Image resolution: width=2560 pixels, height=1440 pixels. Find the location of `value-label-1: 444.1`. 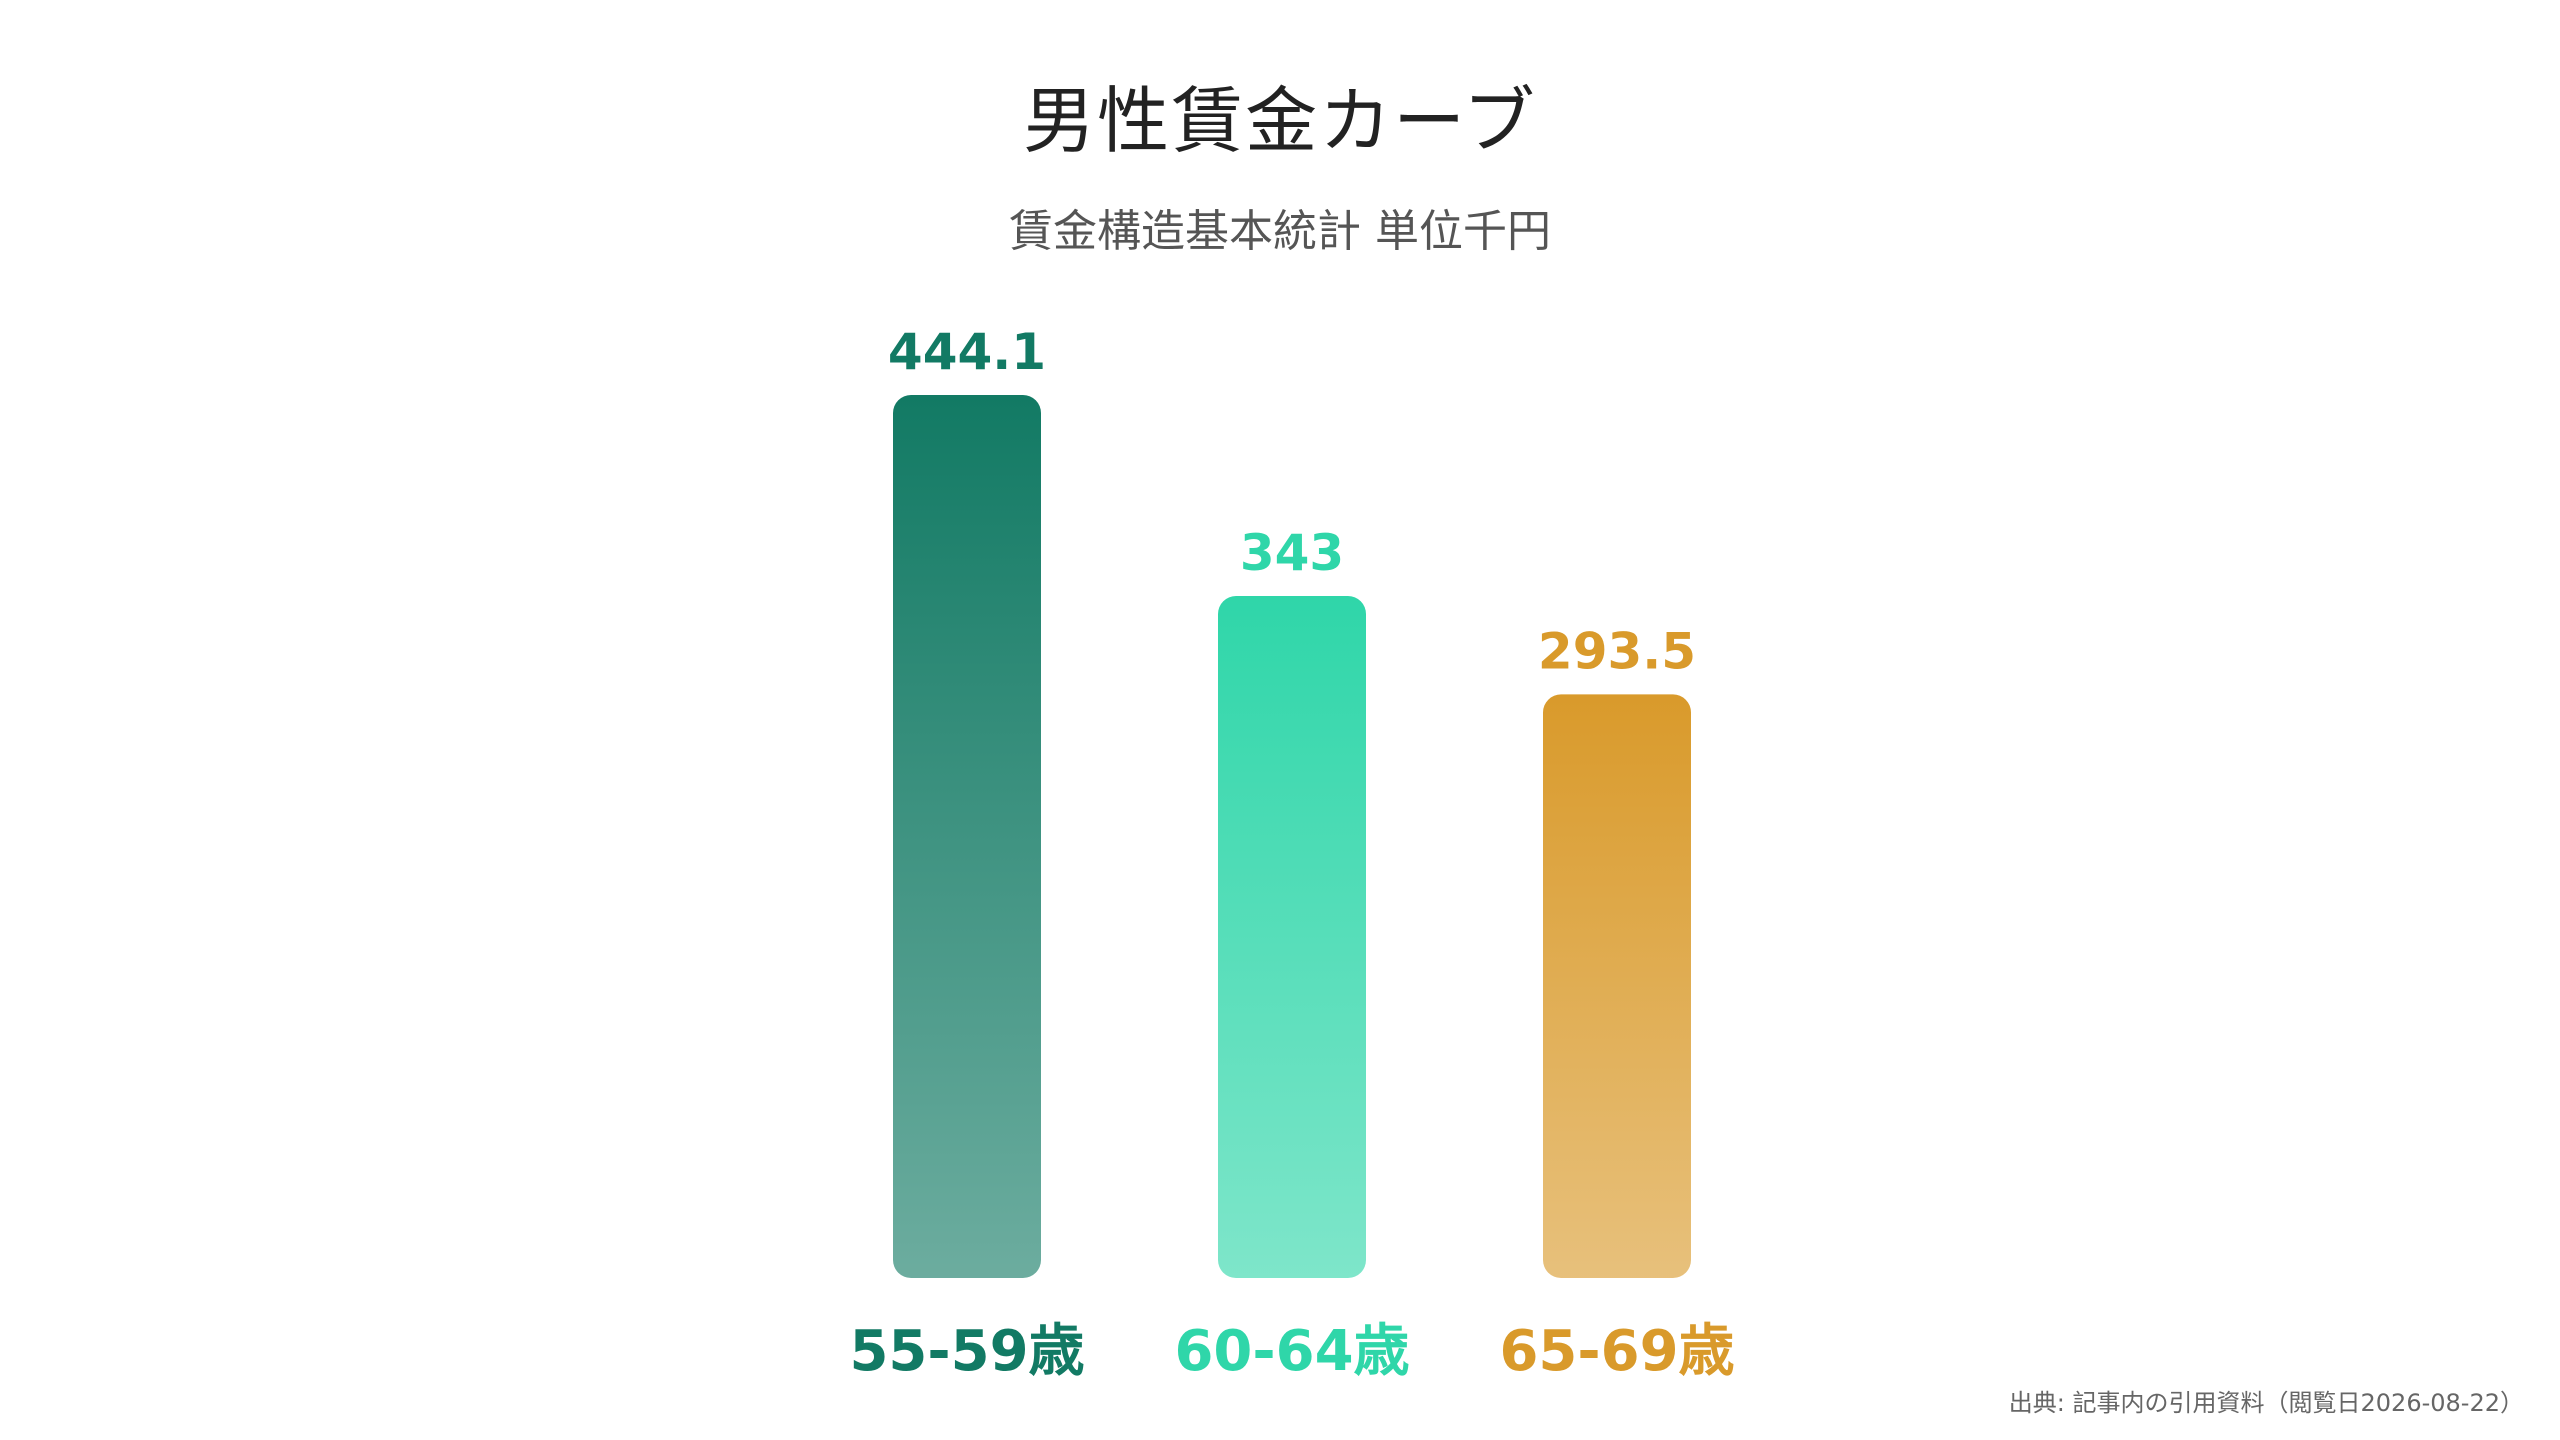

value-label-1: 444.1 is located at coordinates (967, 352).